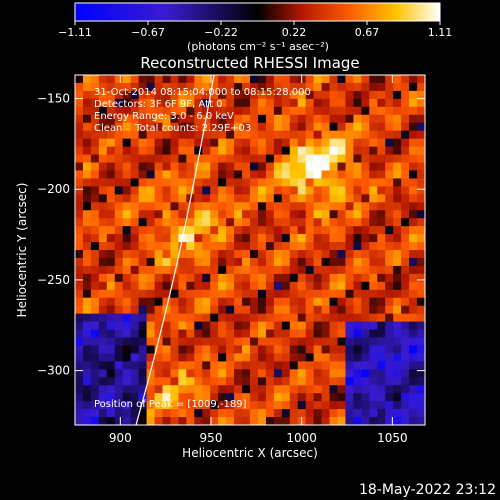 This screenshot has height=500, width=500. Describe the element at coordinates (158, 104) in the screenshot. I see `annotation-detectors: Detectors: 3F 6F 9F, Att 0` at that location.